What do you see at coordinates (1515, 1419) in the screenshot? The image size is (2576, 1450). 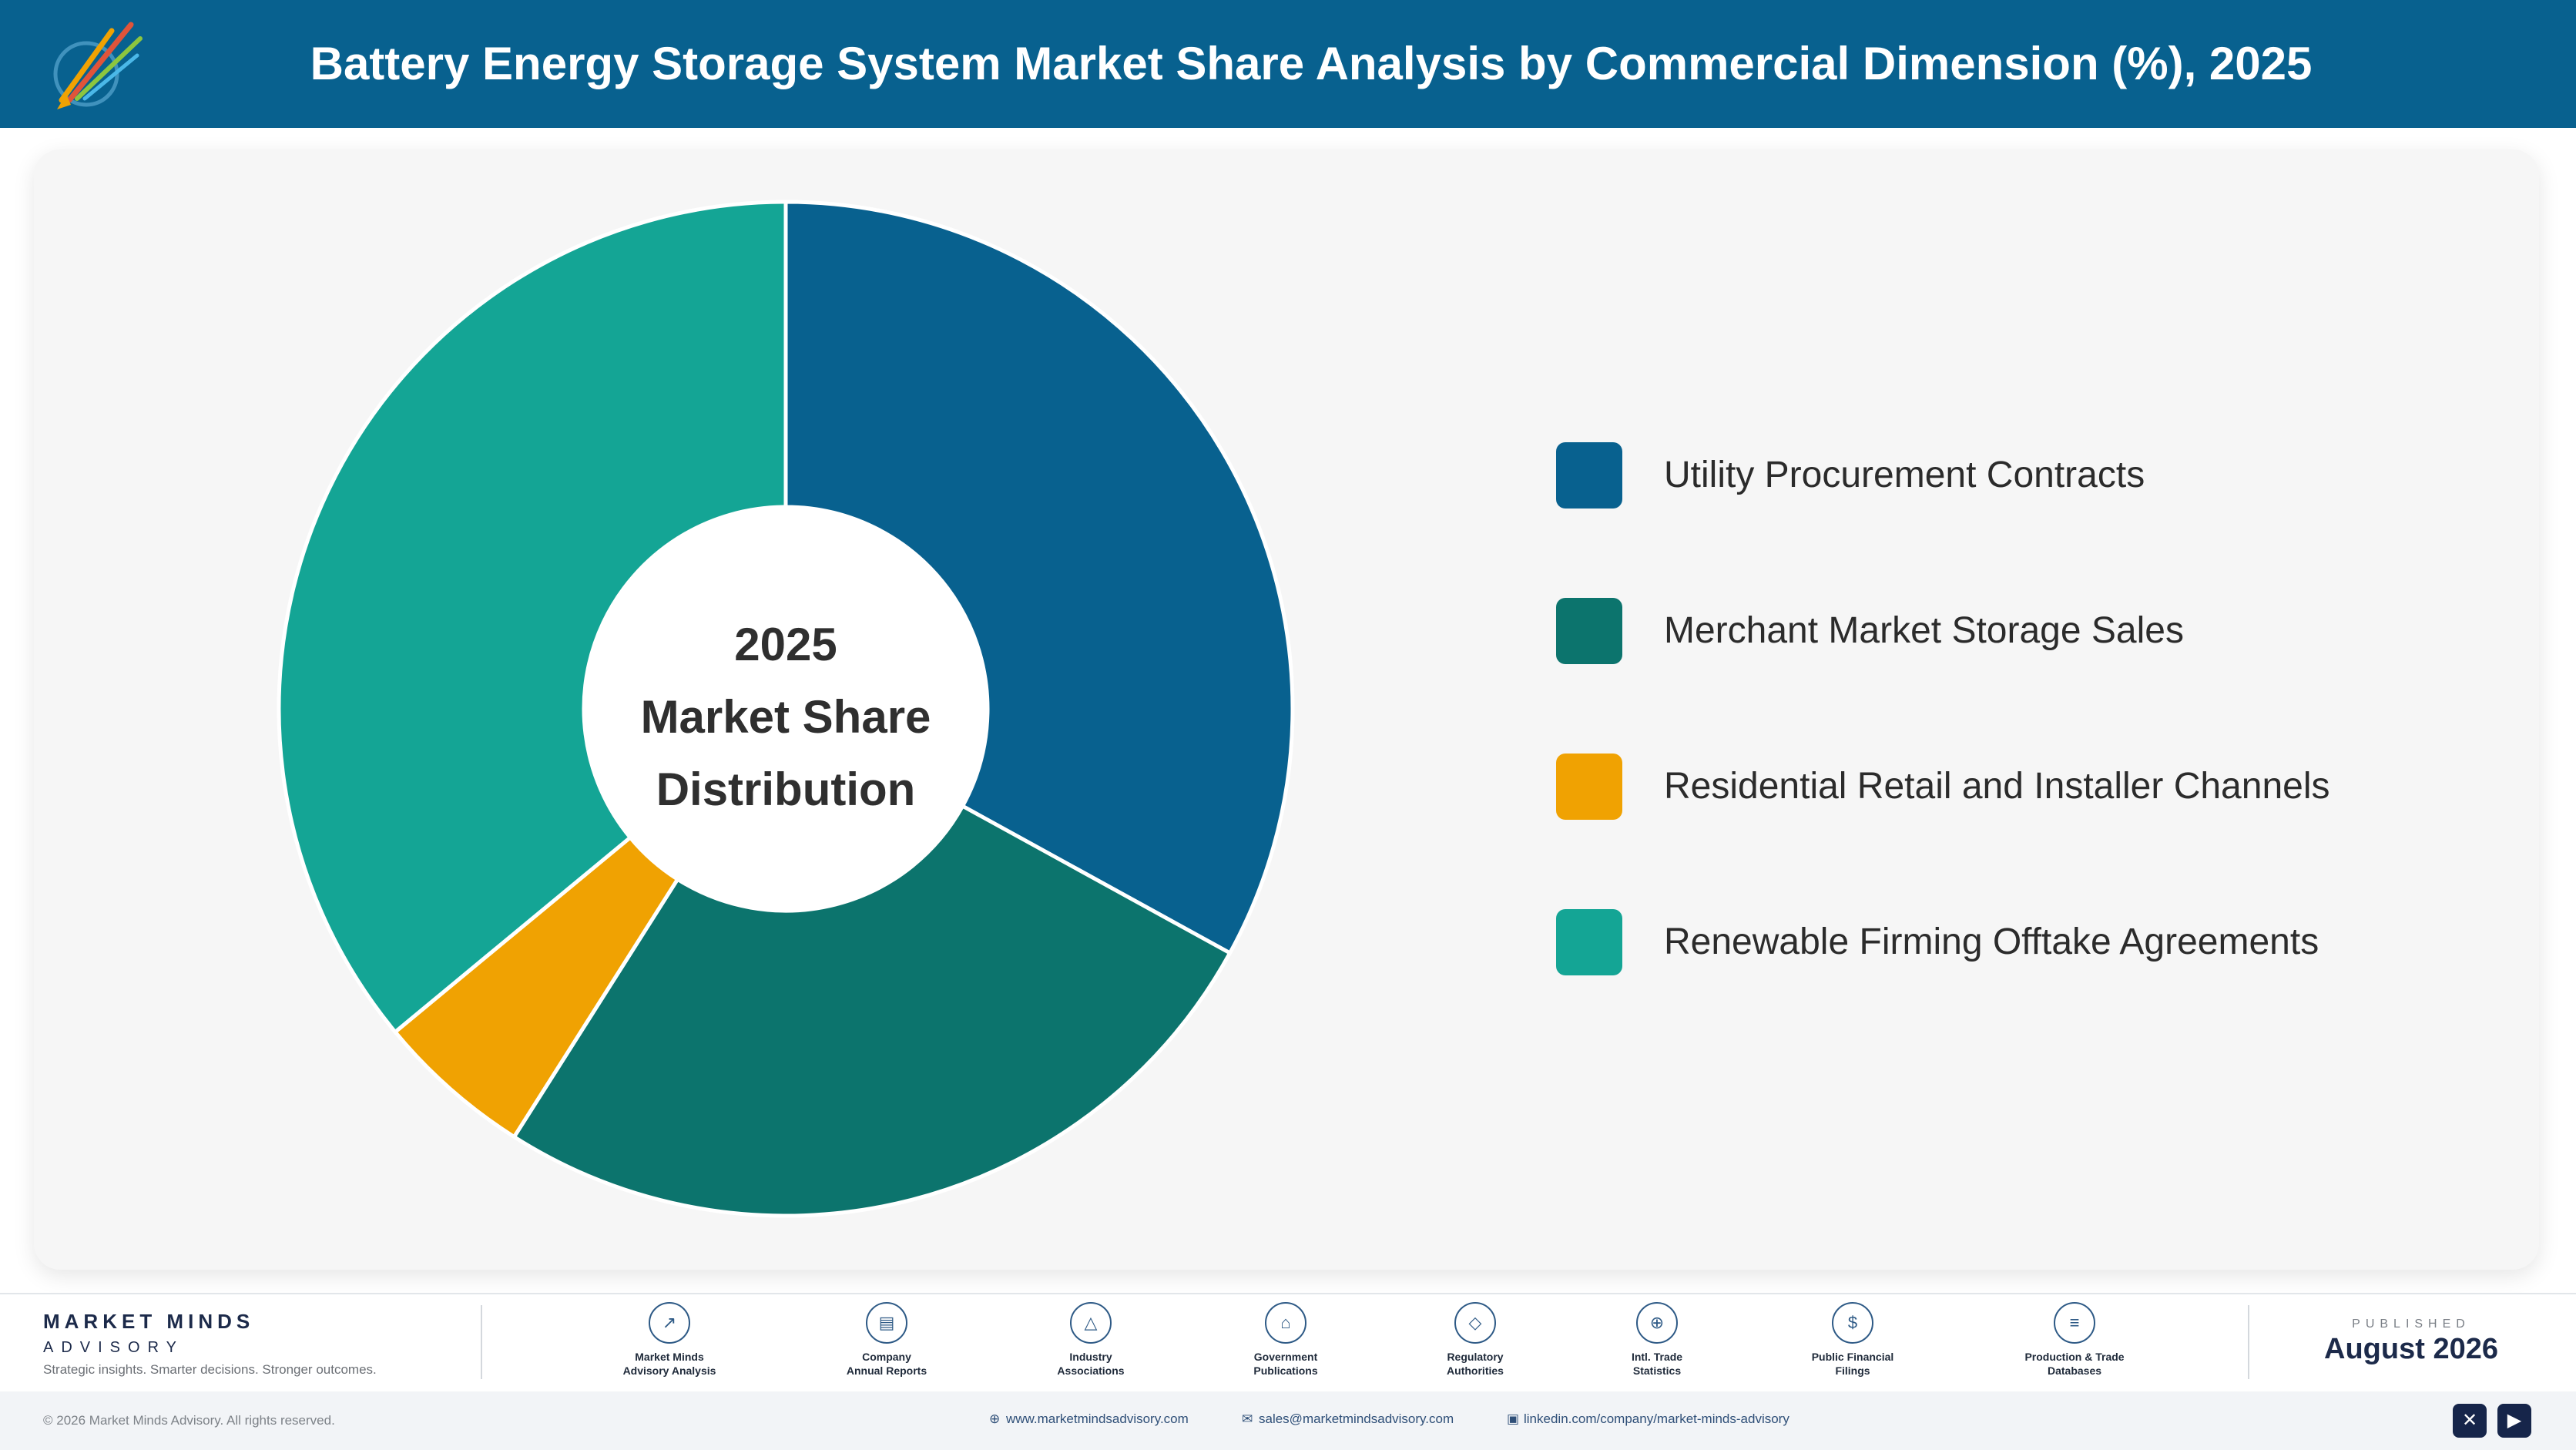 I see `linkedin-icon: ▣` at bounding box center [1515, 1419].